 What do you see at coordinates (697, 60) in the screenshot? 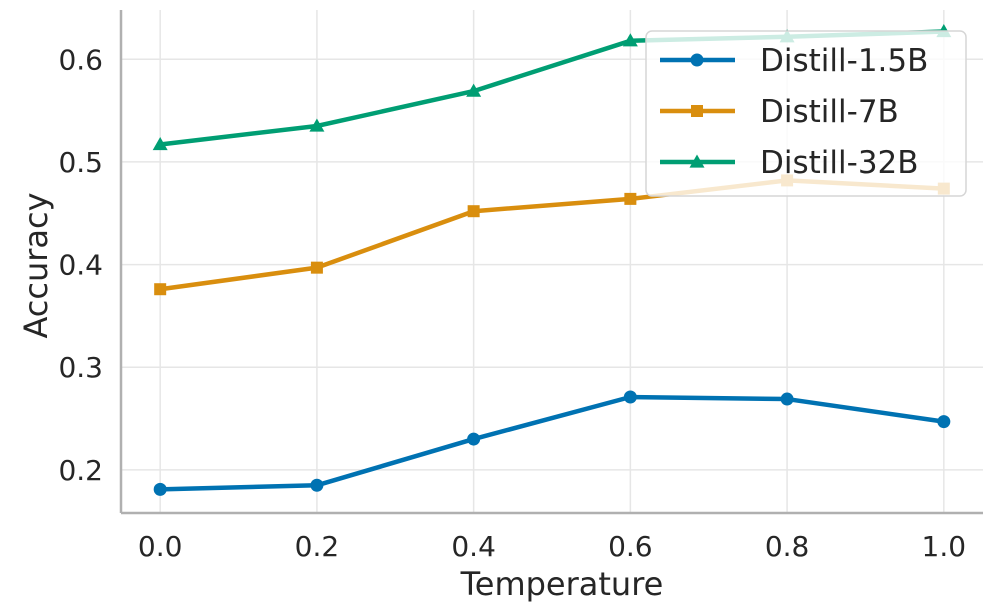
I see `legend-marker-distill-1-5b` at bounding box center [697, 60].